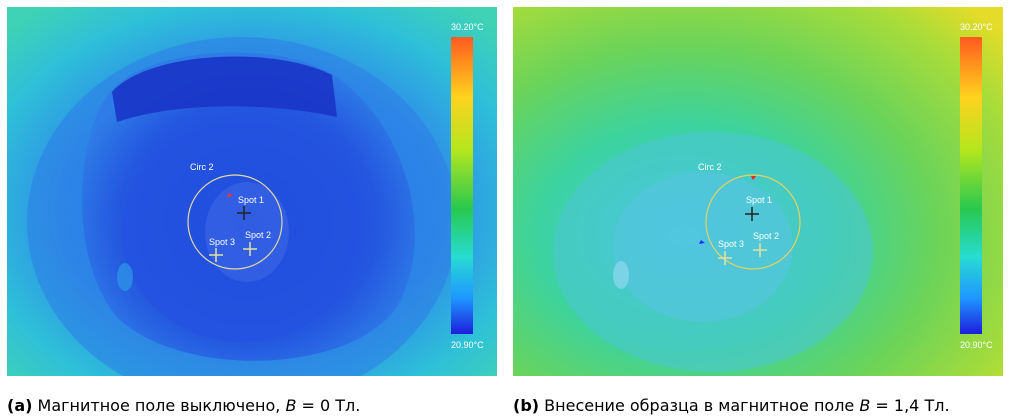  Describe the element at coordinates (328, 405) in the screenshot. I see `caption-a-tail: = 0 Тл.` at that location.